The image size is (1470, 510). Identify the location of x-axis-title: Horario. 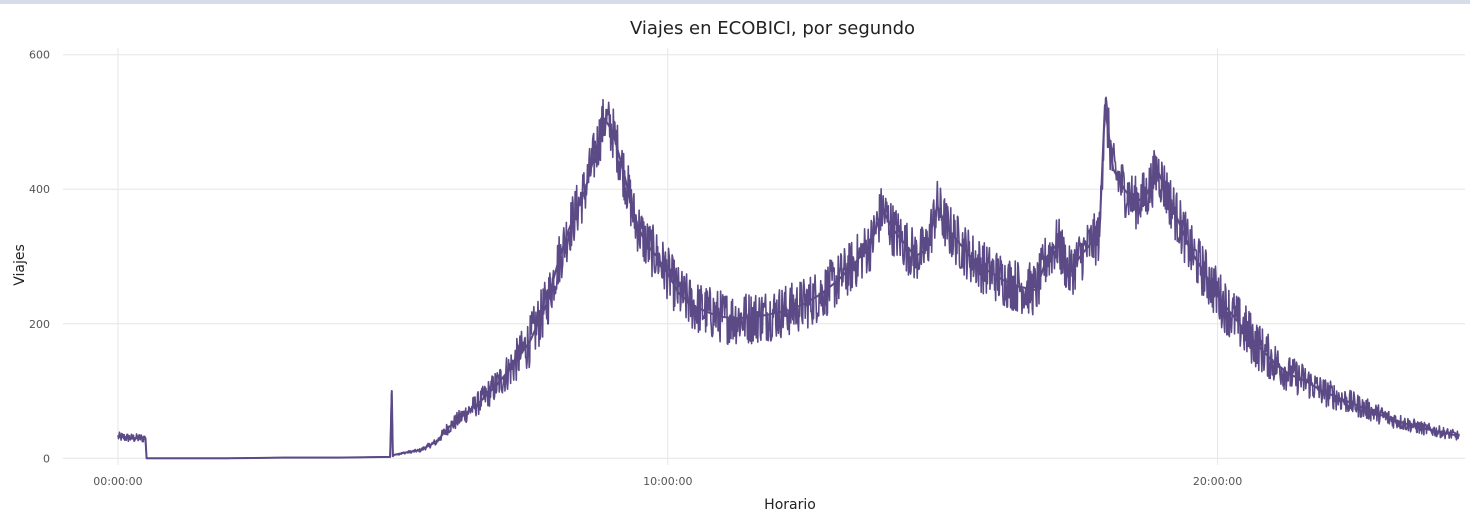
(790, 503).